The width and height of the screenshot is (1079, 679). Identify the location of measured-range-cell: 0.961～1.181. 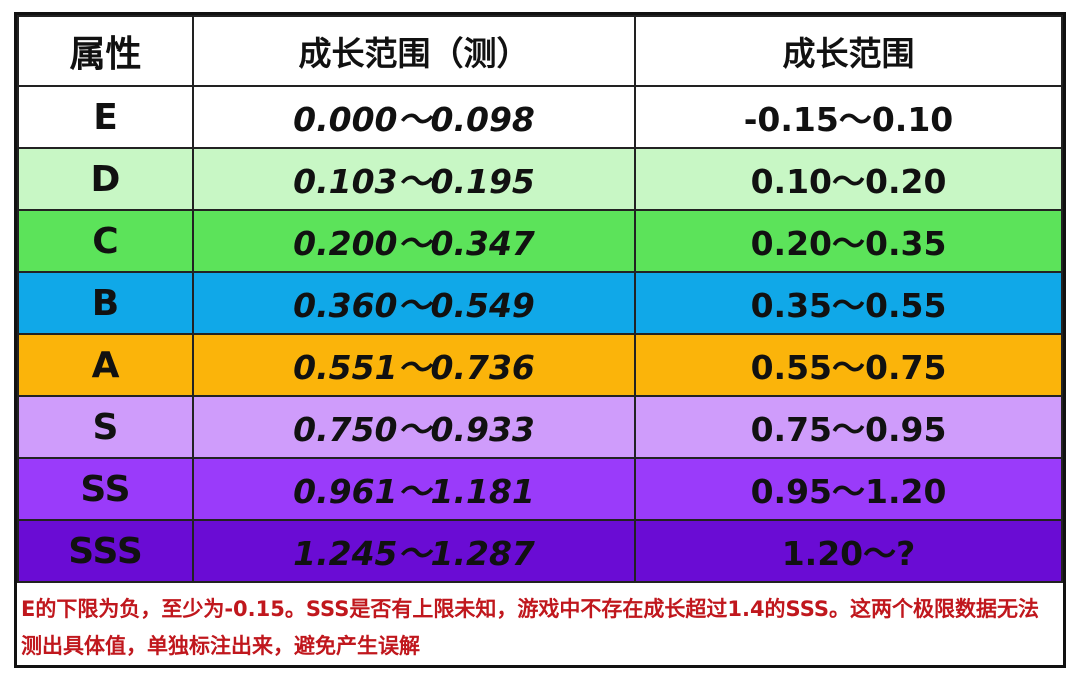
(414, 489).